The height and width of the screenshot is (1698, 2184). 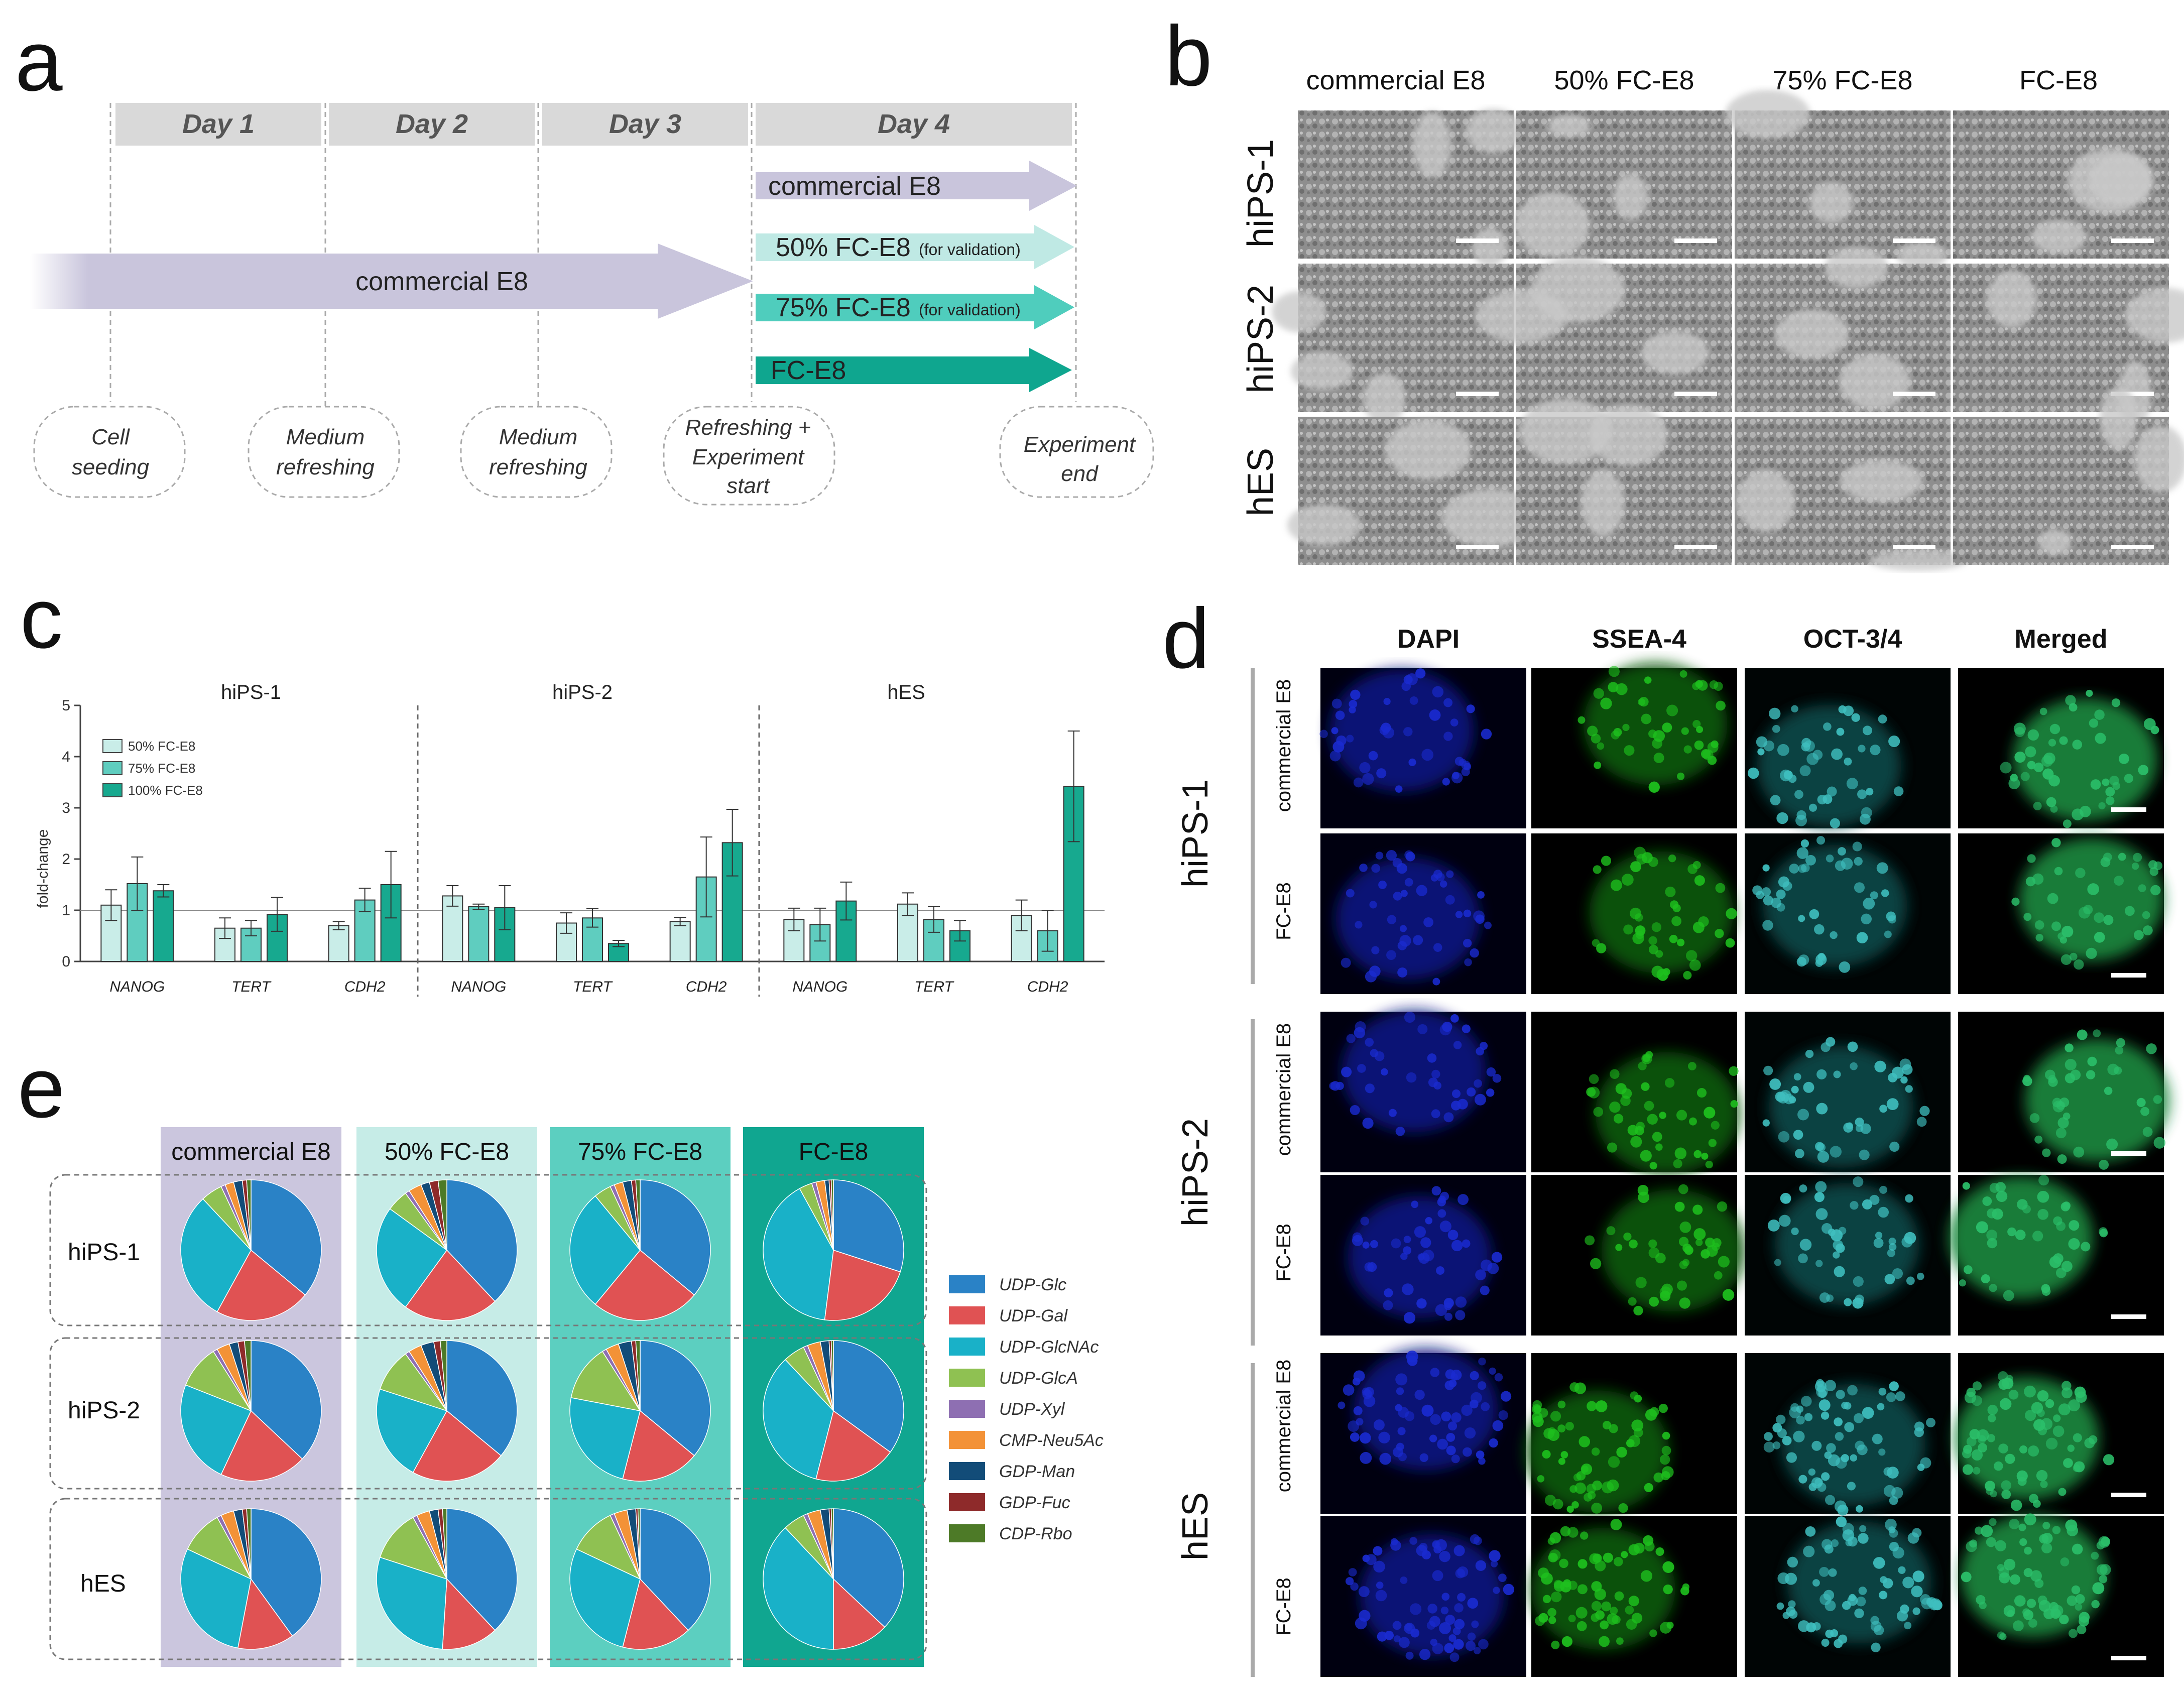 I want to click on e-row-label-3: hES, so click(x=103, y=1583).